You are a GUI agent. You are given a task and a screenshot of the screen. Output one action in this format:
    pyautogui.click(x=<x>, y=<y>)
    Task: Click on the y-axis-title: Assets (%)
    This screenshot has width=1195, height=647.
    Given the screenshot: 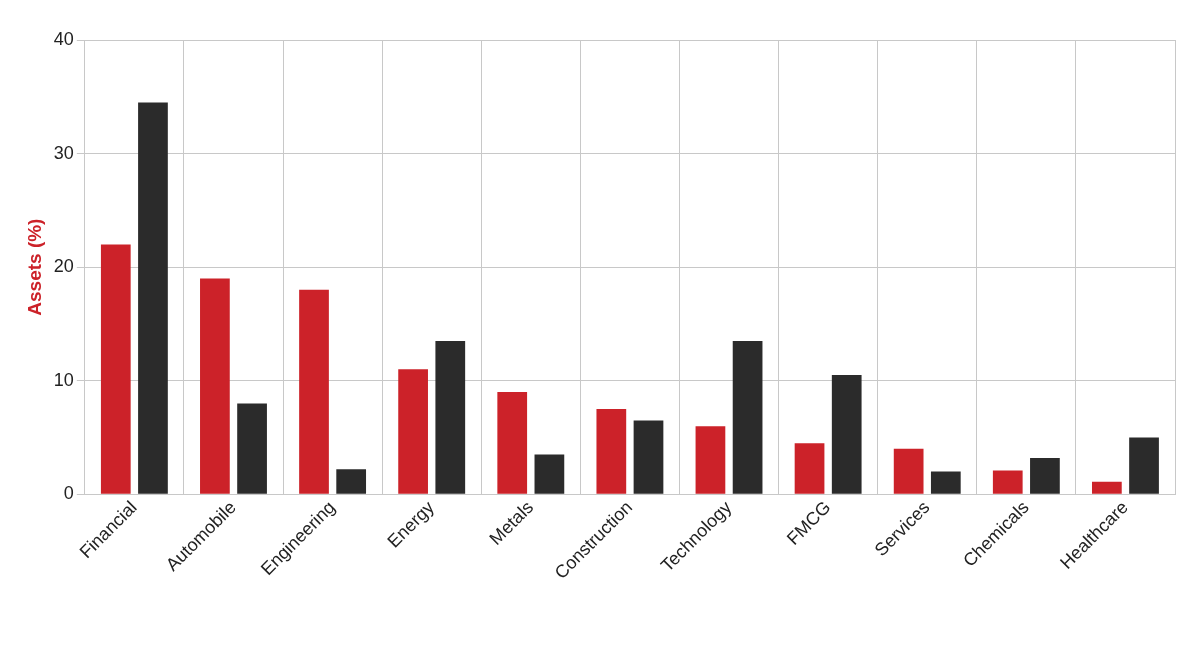 What is the action you would take?
    pyautogui.click(x=34, y=267)
    